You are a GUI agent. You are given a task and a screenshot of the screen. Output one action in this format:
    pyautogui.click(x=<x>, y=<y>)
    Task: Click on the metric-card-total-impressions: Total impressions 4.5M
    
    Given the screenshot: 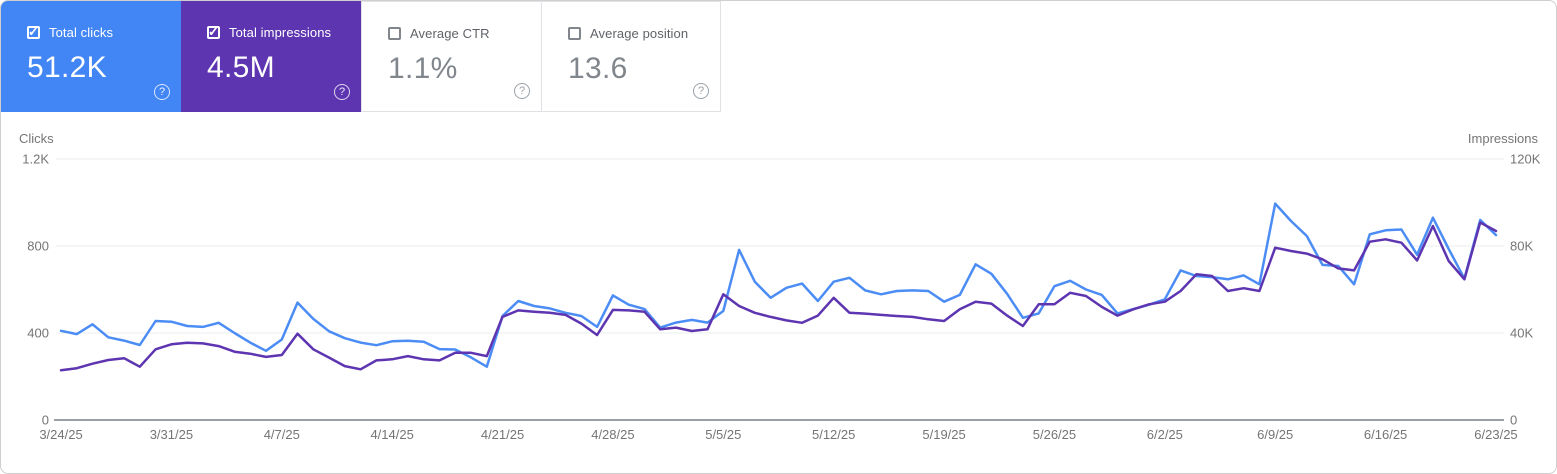 What is the action you would take?
    pyautogui.click(x=271, y=56)
    